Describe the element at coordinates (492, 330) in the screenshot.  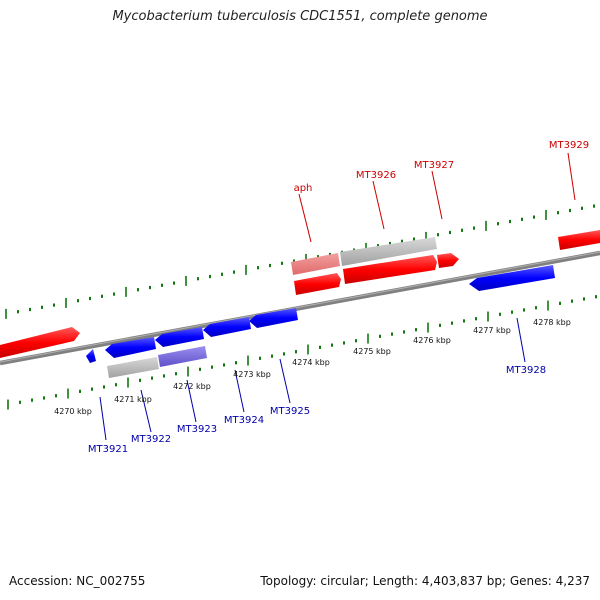
I see `tick-label-4277: 4277 kbp` at that location.